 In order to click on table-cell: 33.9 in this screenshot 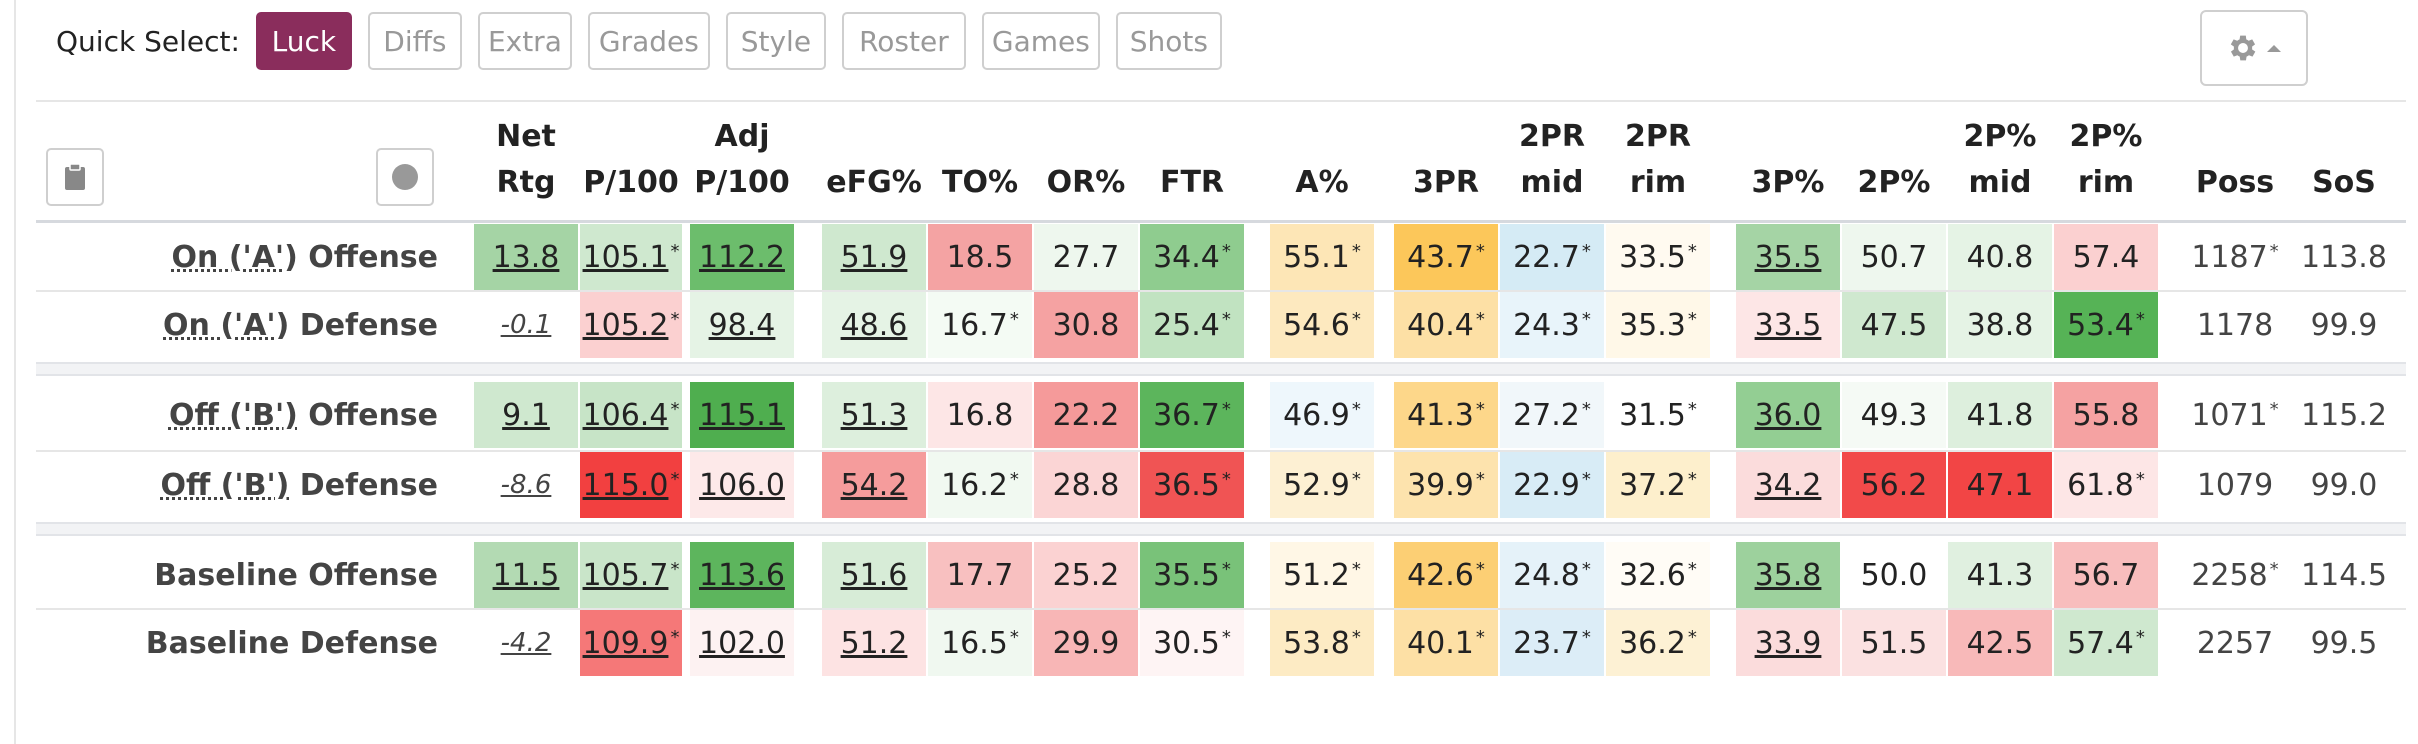, I will do `click(1788, 643)`.